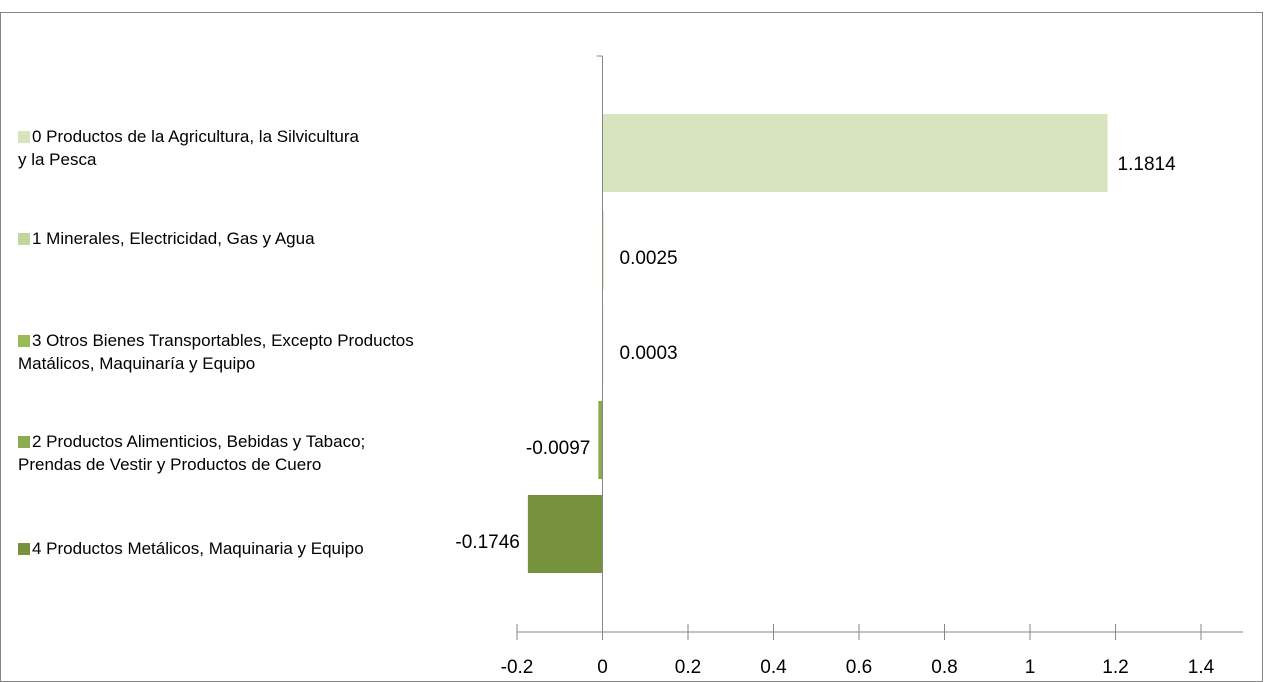 The width and height of the screenshot is (1265, 682). What do you see at coordinates (688, 667) in the screenshot?
I see `x-tick-label: 0.2` at bounding box center [688, 667].